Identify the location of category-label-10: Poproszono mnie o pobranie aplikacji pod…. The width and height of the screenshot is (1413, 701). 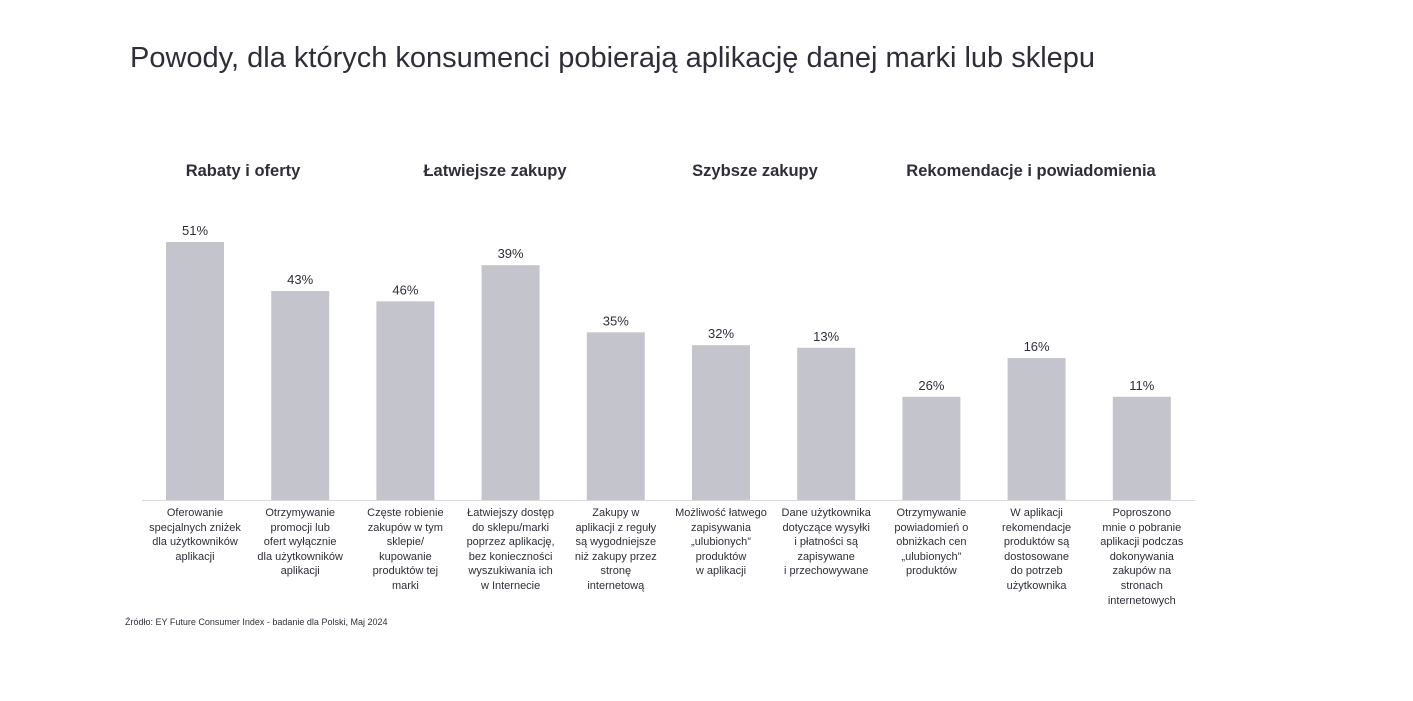
(1142, 557).